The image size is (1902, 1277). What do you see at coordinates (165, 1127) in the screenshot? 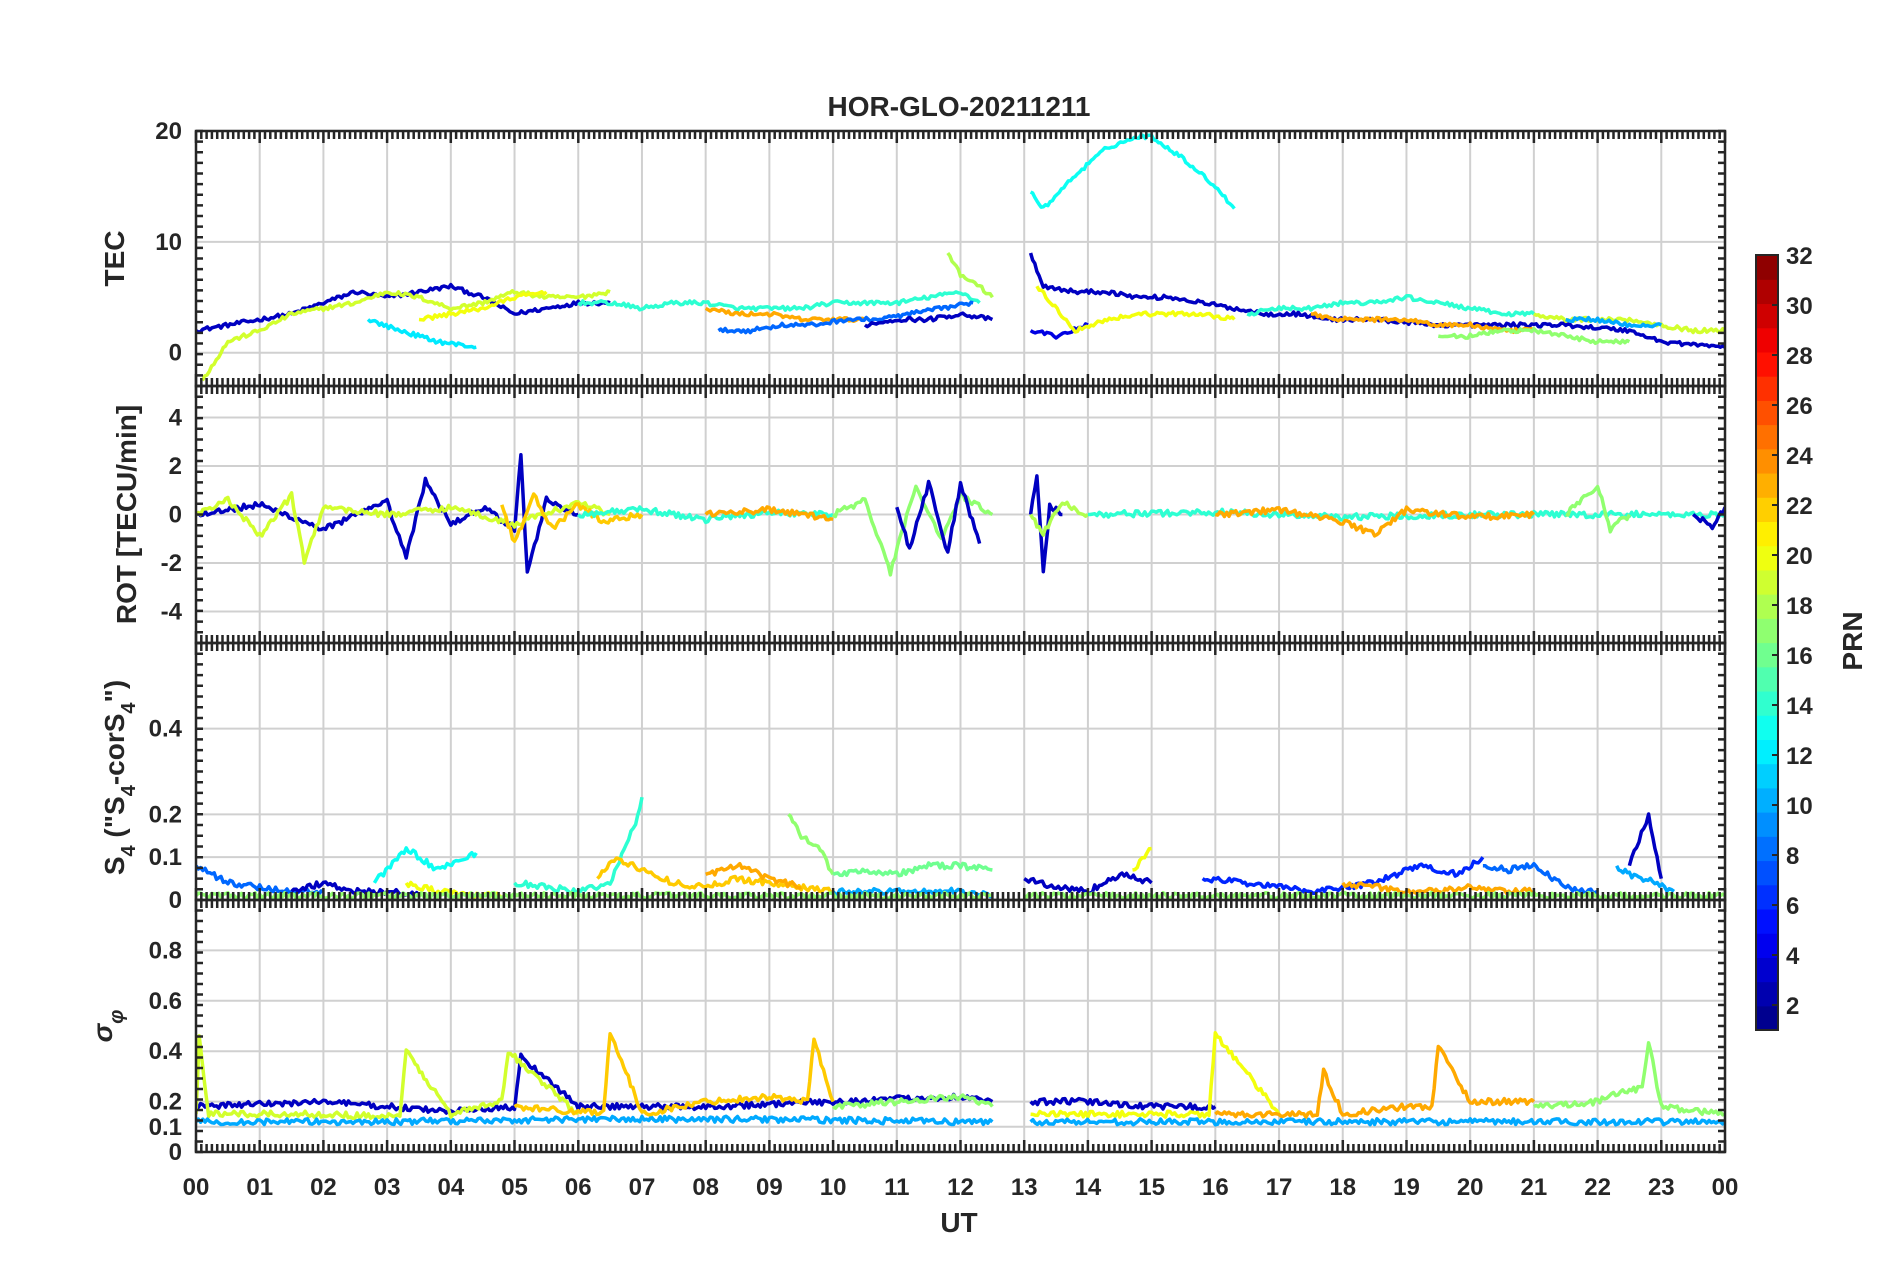
I see `sigma-y-tick-label: 0.1` at bounding box center [165, 1127].